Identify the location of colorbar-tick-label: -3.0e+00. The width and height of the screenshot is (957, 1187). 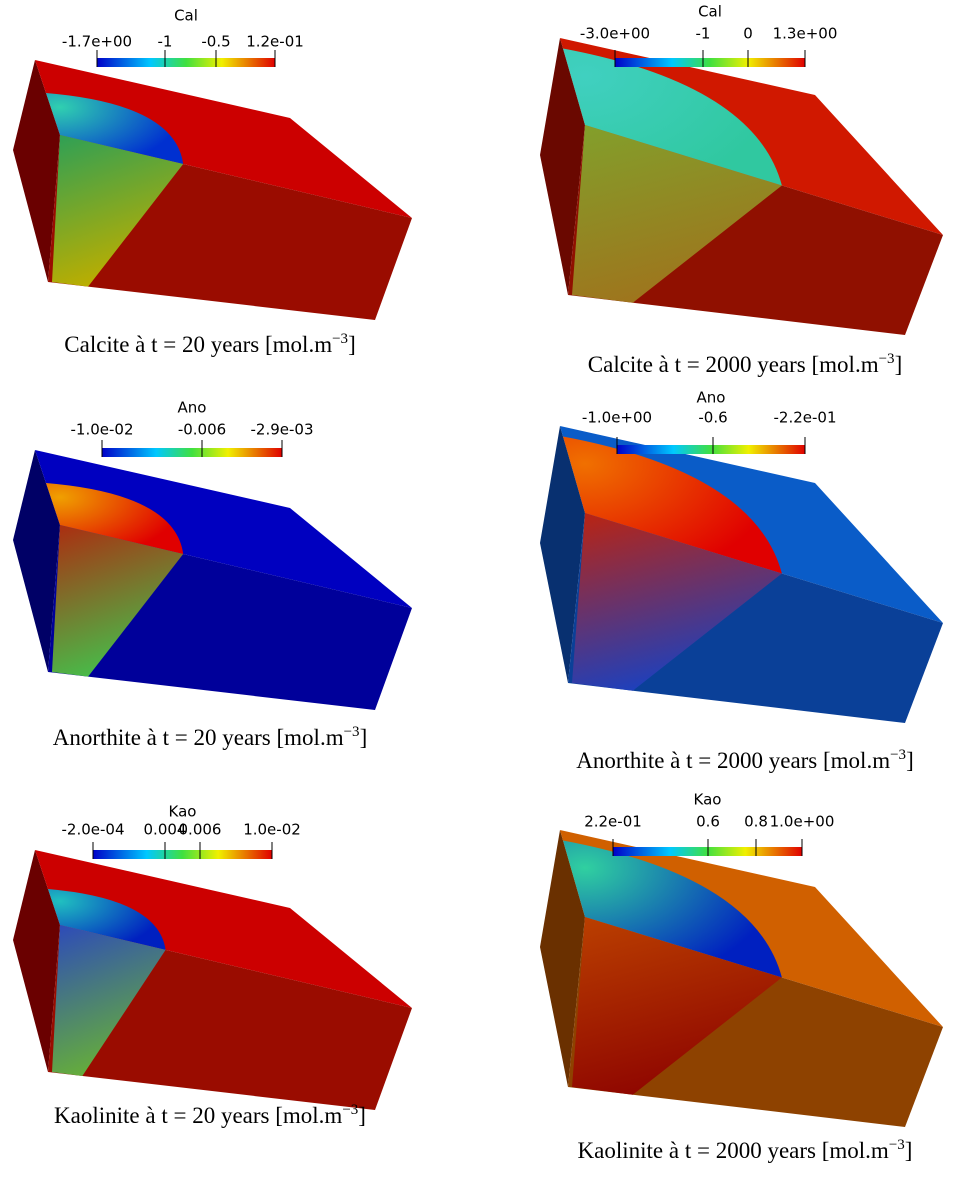
(615, 34).